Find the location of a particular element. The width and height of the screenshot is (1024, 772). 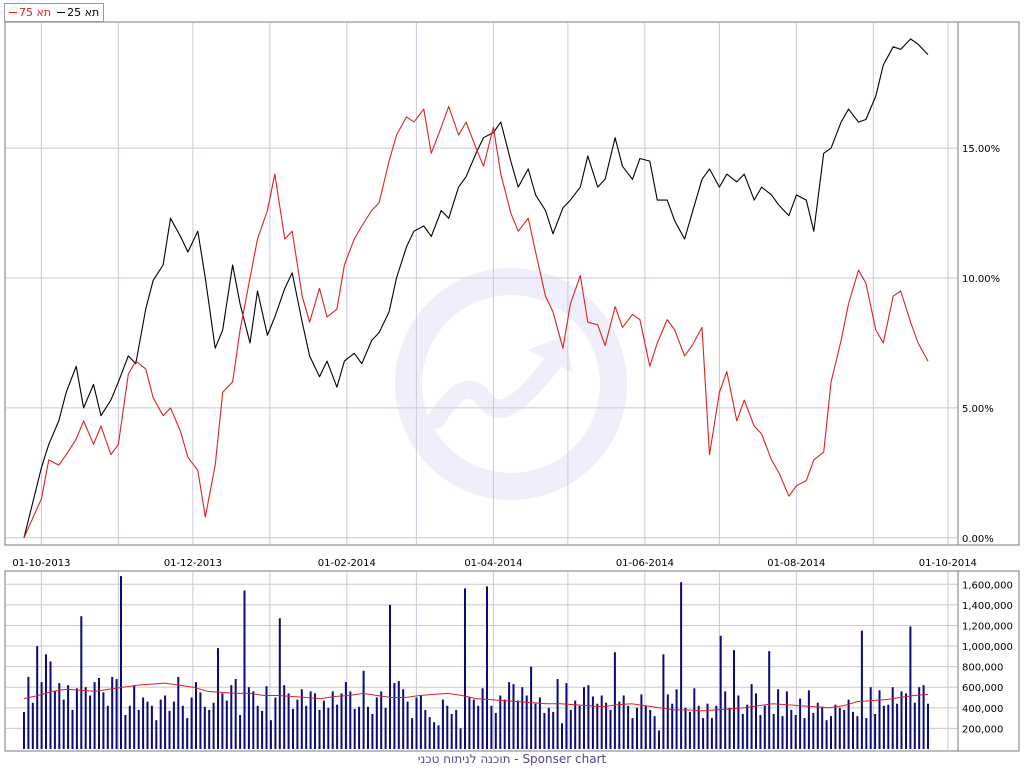

volume-y-tick-label: 800,000 is located at coordinates (982, 668).